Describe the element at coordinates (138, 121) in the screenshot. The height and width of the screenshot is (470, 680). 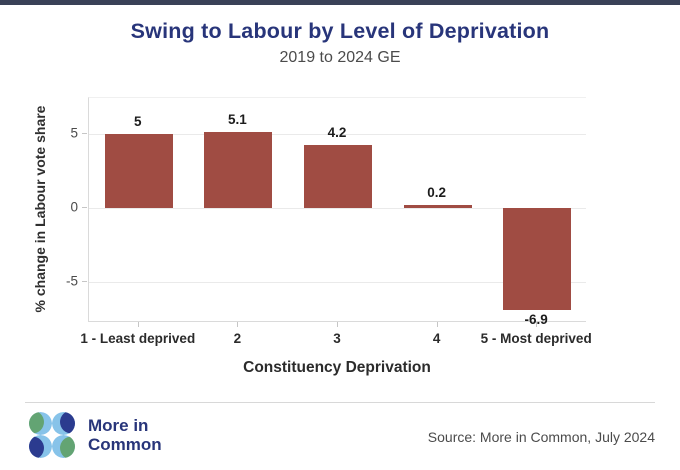
I see `bar-value-label: 5` at that location.